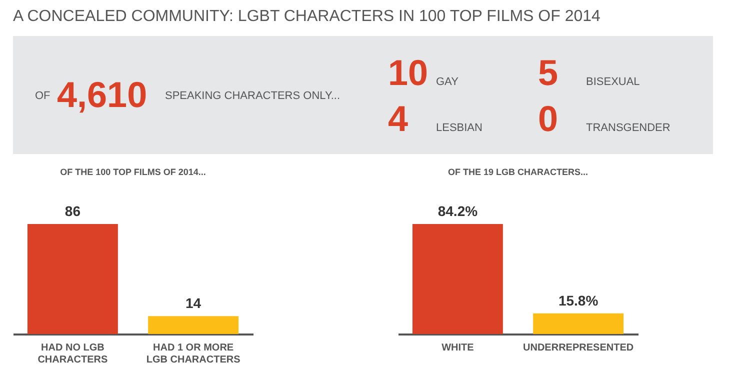  I want to click on category-label: BISEXUAL, so click(613, 82).